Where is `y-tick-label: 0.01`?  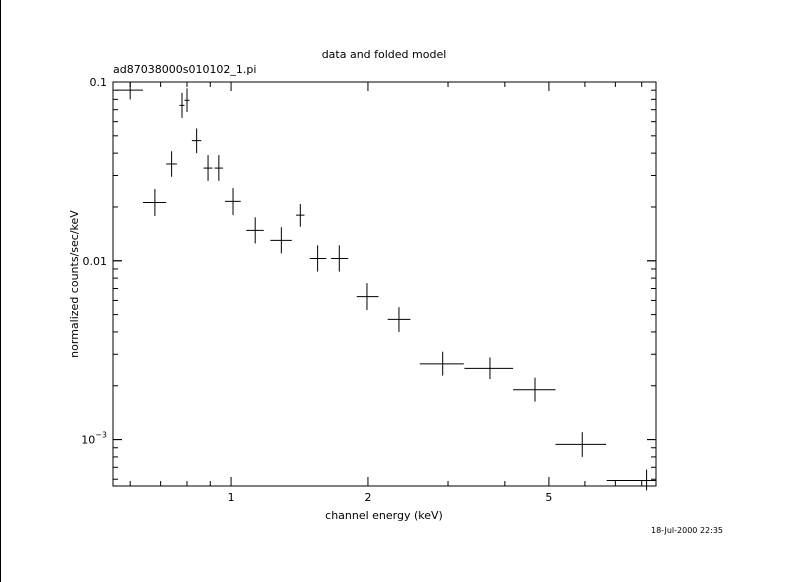 y-tick-label: 0.01 is located at coordinates (95, 261).